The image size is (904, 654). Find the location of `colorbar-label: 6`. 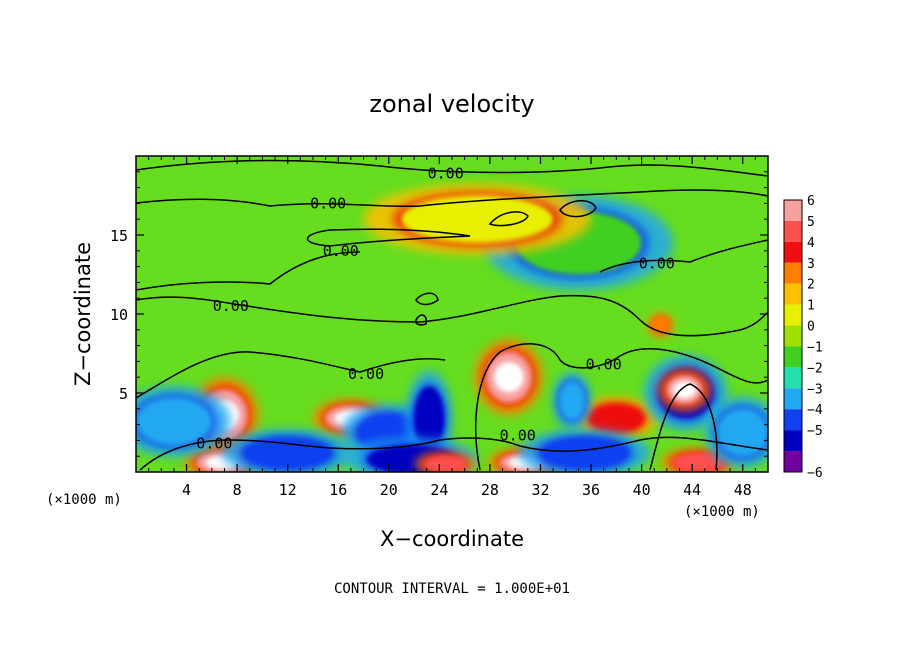

colorbar-label: 6 is located at coordinates (811, 201).